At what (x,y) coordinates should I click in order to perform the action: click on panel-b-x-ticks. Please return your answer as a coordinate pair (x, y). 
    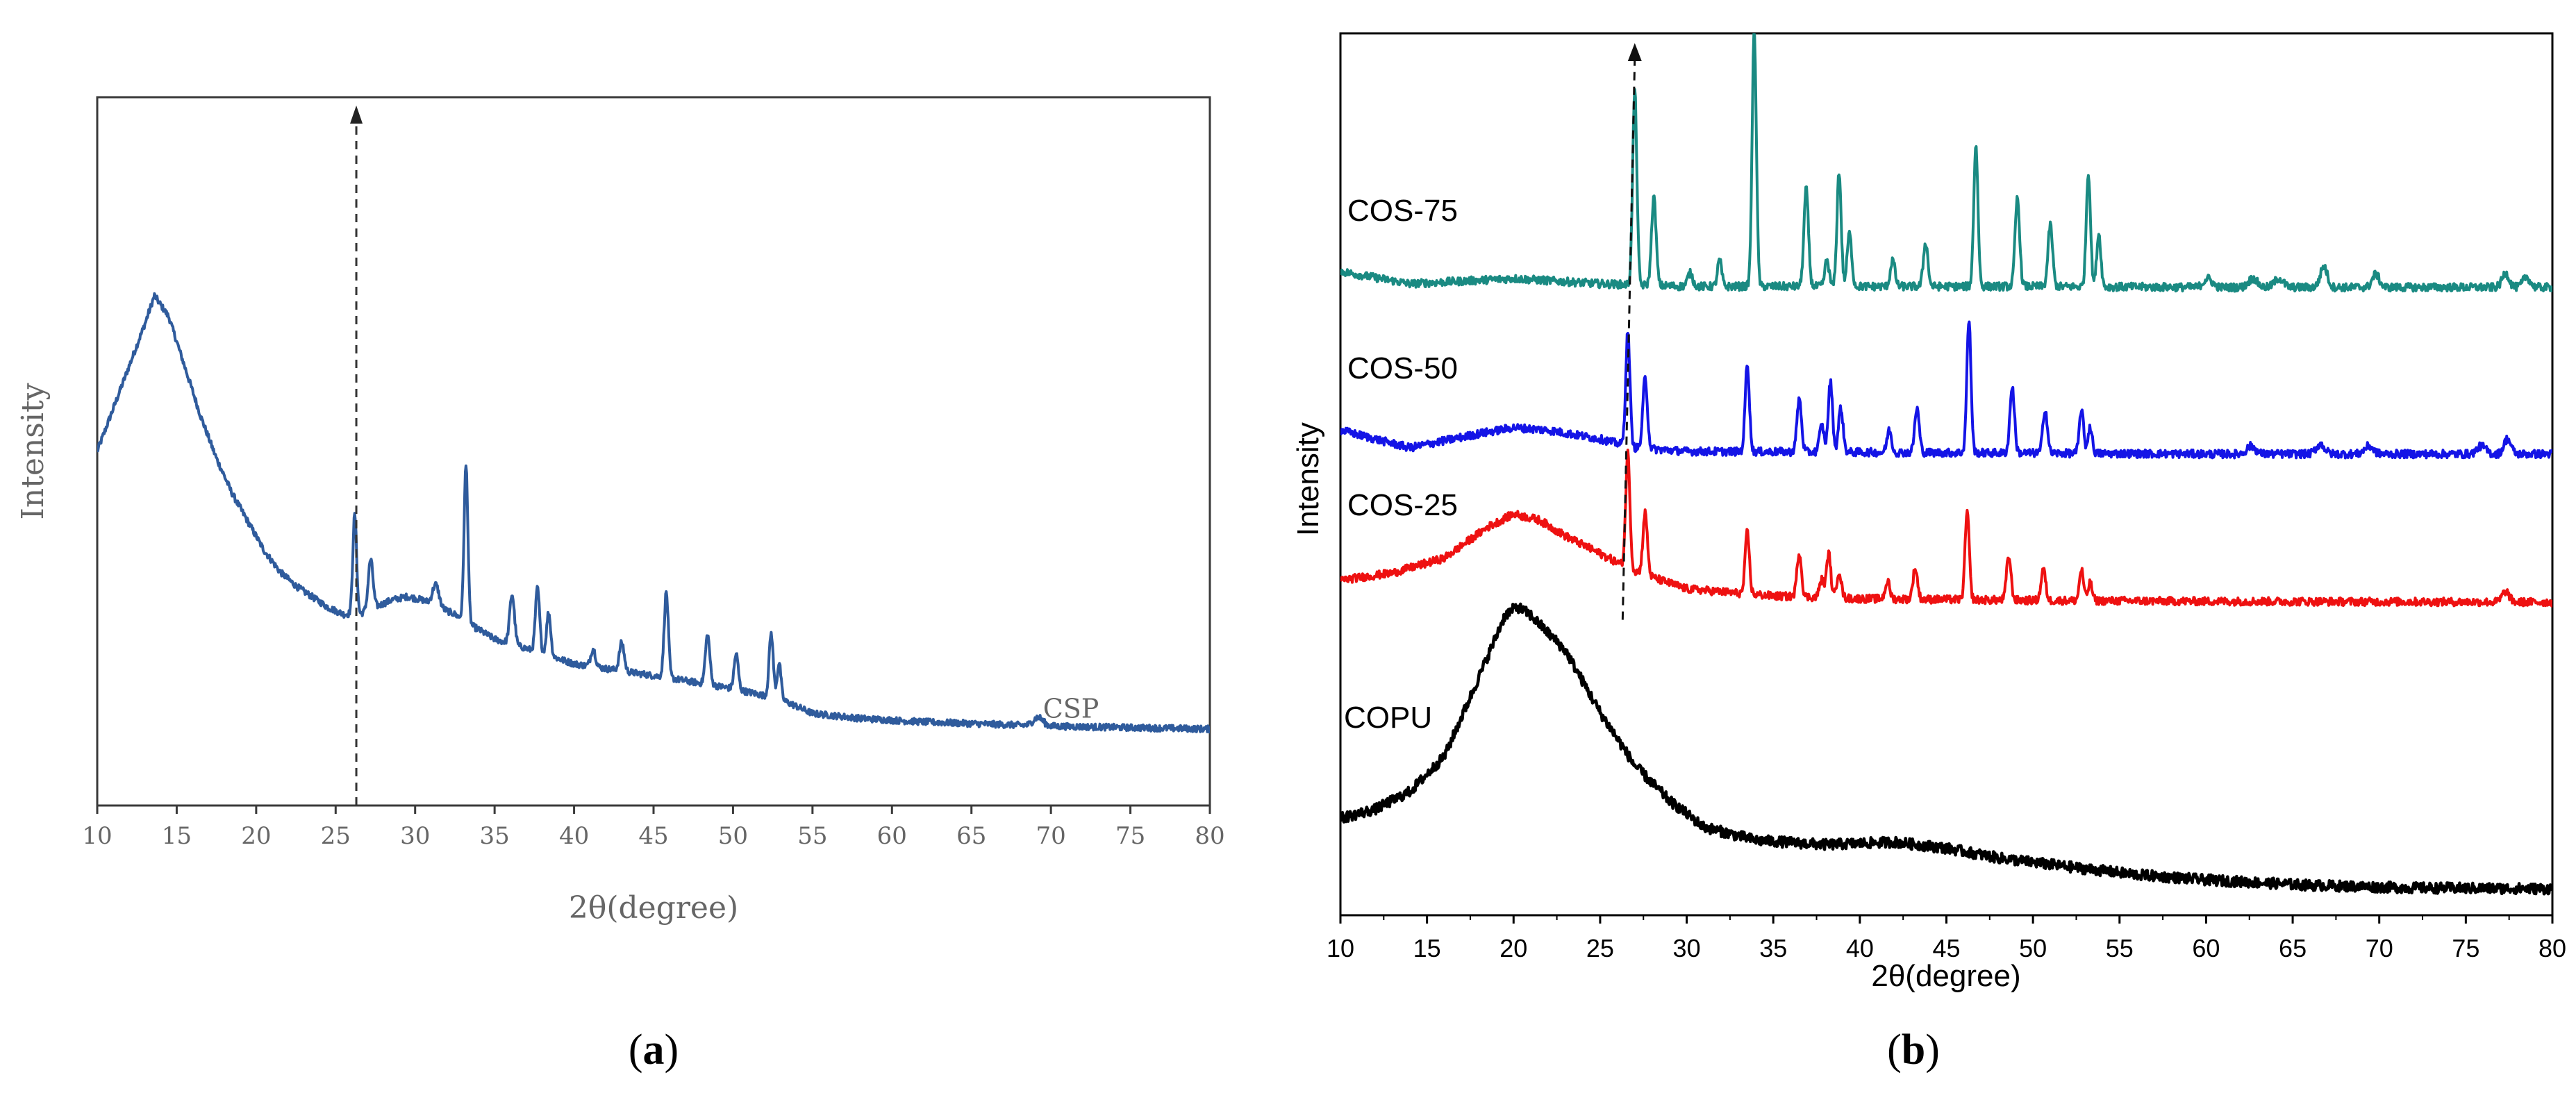
    Looking at the image, I should click on (1946, 919).